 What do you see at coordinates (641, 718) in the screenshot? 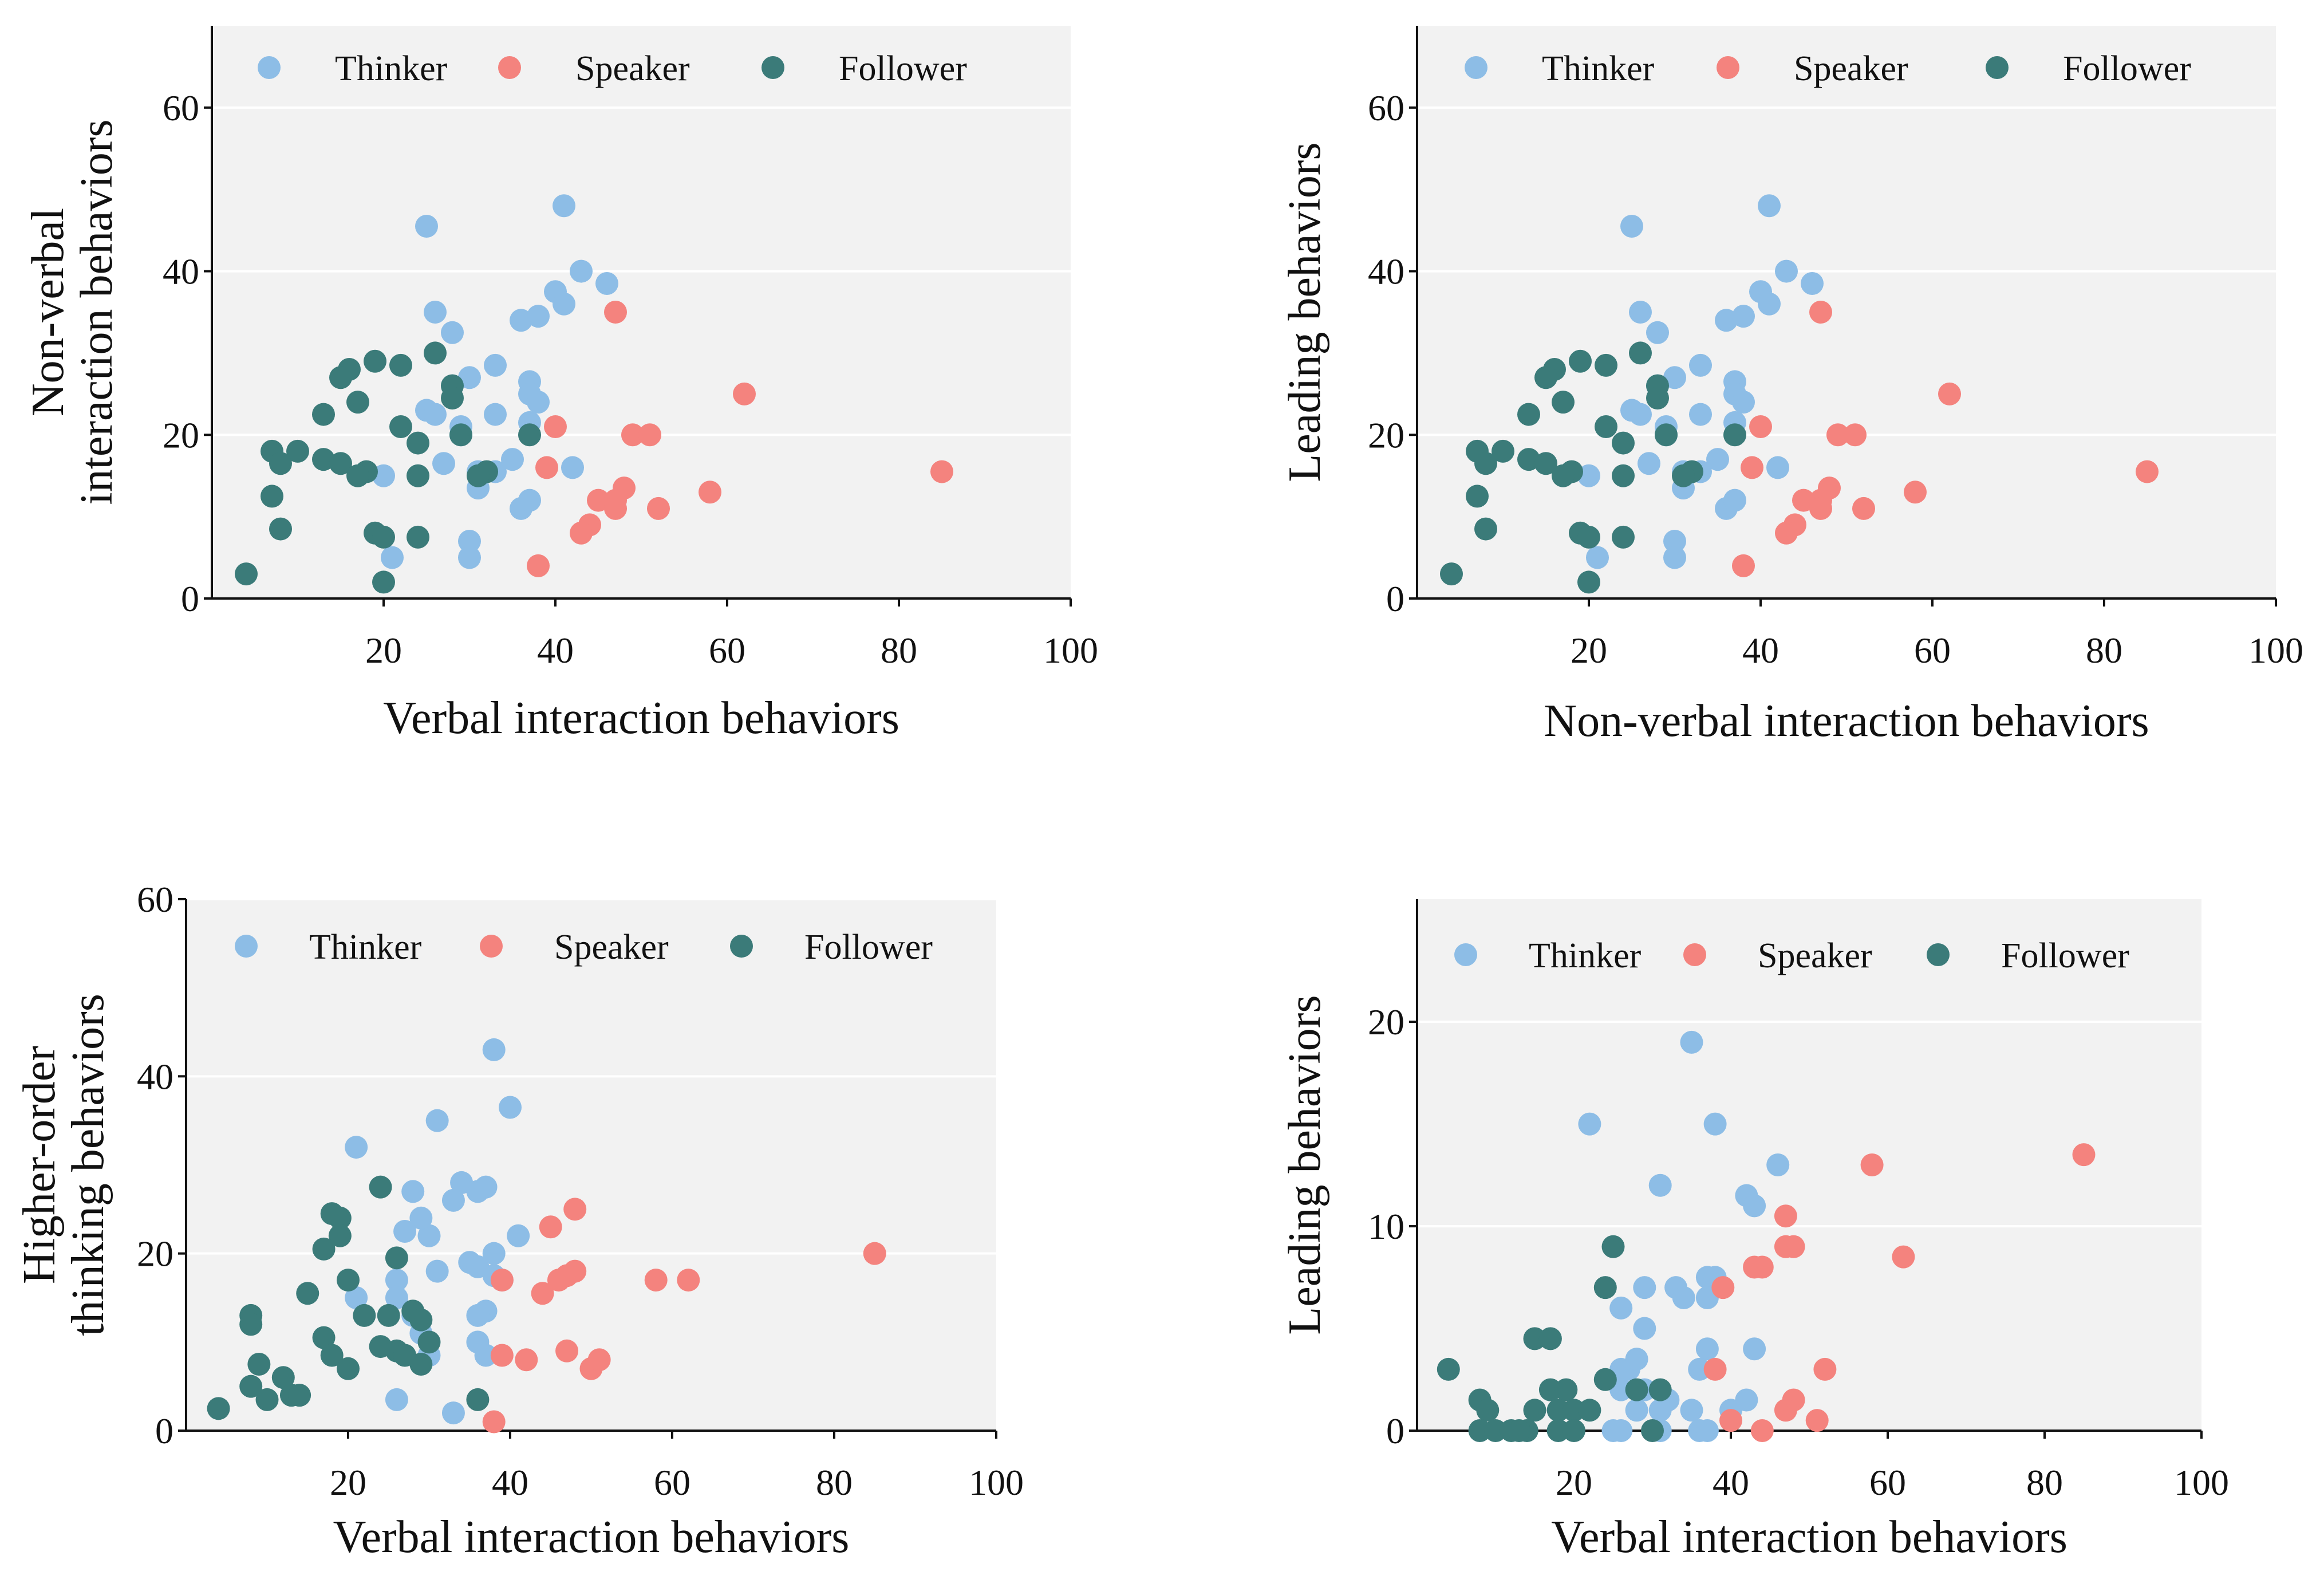
I see `x-axis-title: Verbal interaction behaviors` at bounding box center [641, 718].